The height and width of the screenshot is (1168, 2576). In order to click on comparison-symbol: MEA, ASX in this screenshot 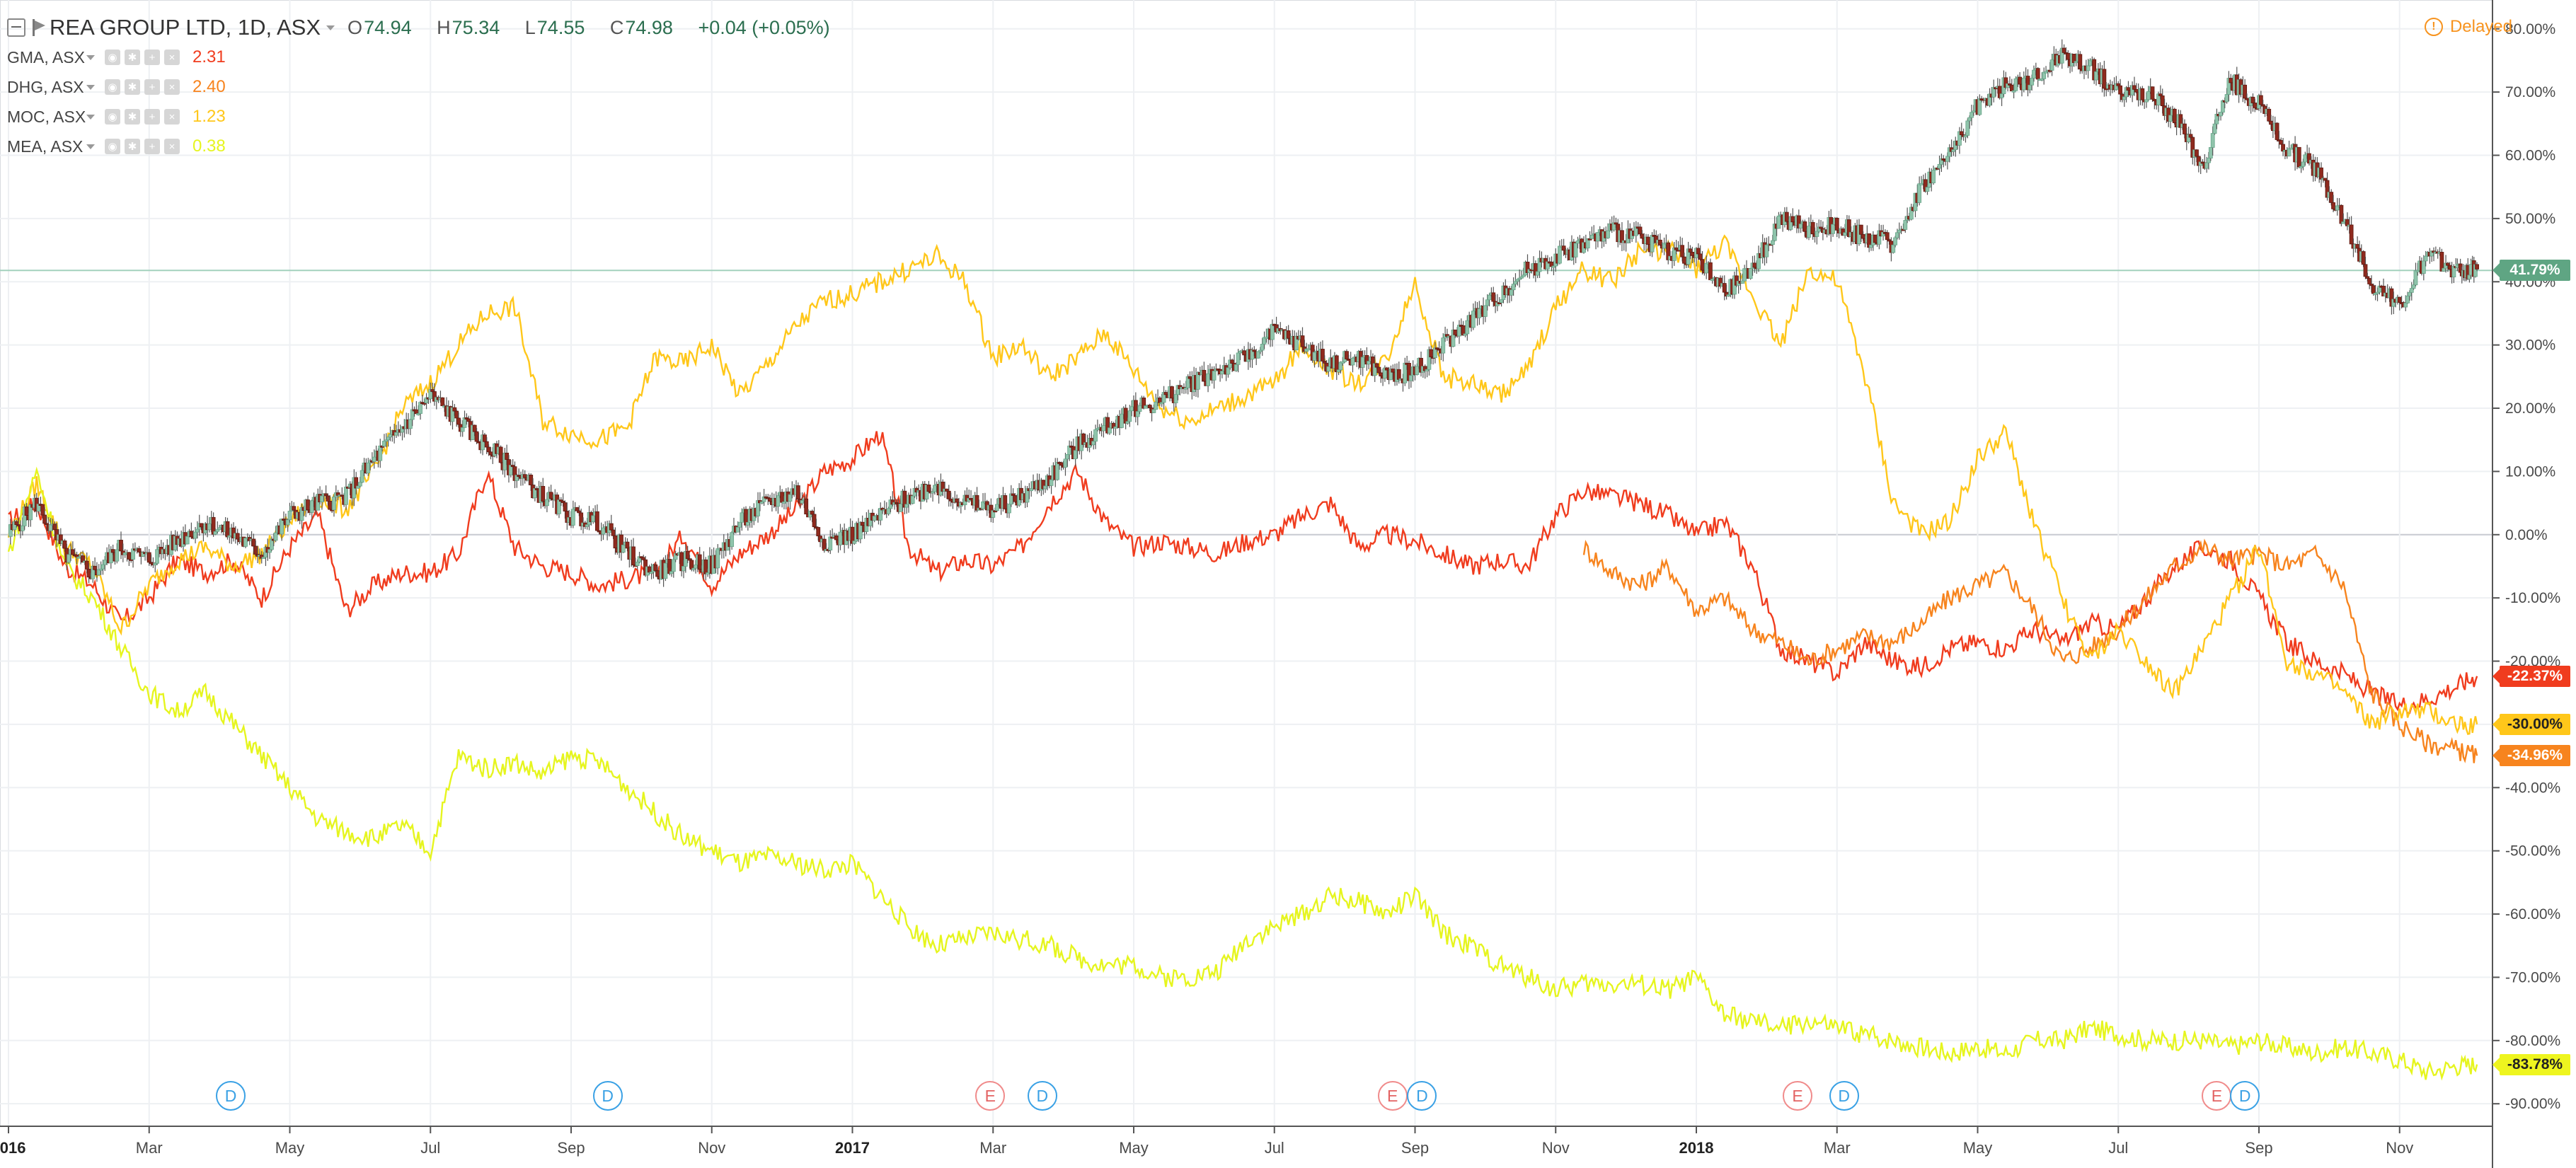, I will do `click(45, 146)`.